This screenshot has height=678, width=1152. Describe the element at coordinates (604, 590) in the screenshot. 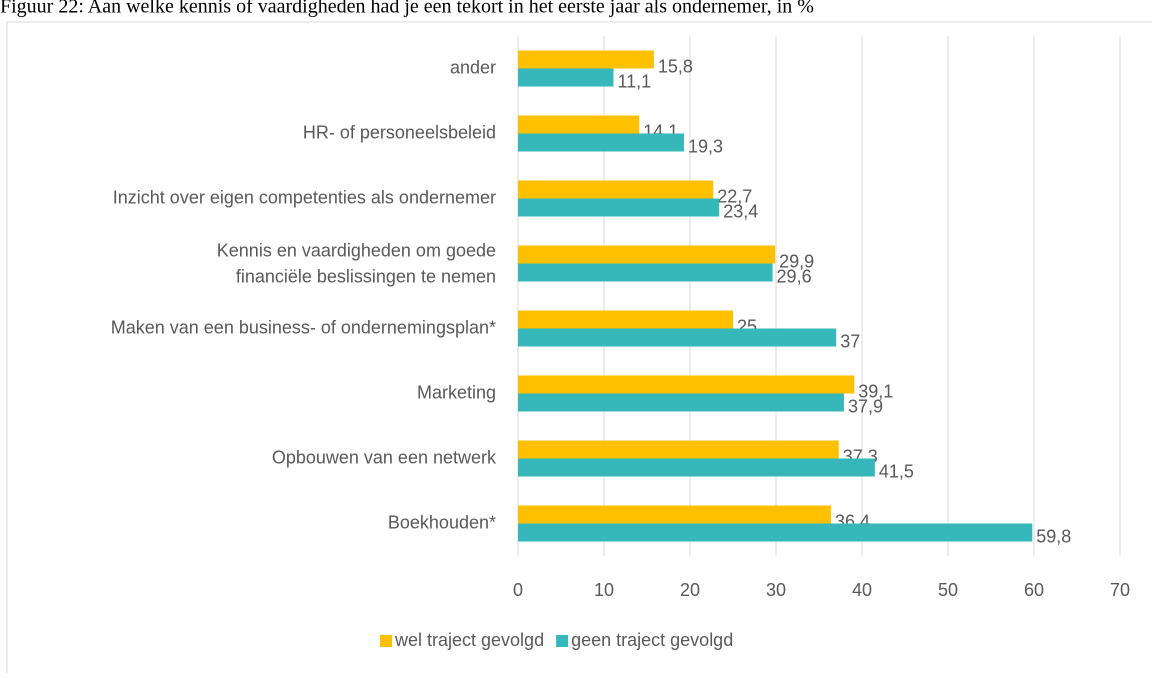

I see `x-tick-label: 10` at that location.